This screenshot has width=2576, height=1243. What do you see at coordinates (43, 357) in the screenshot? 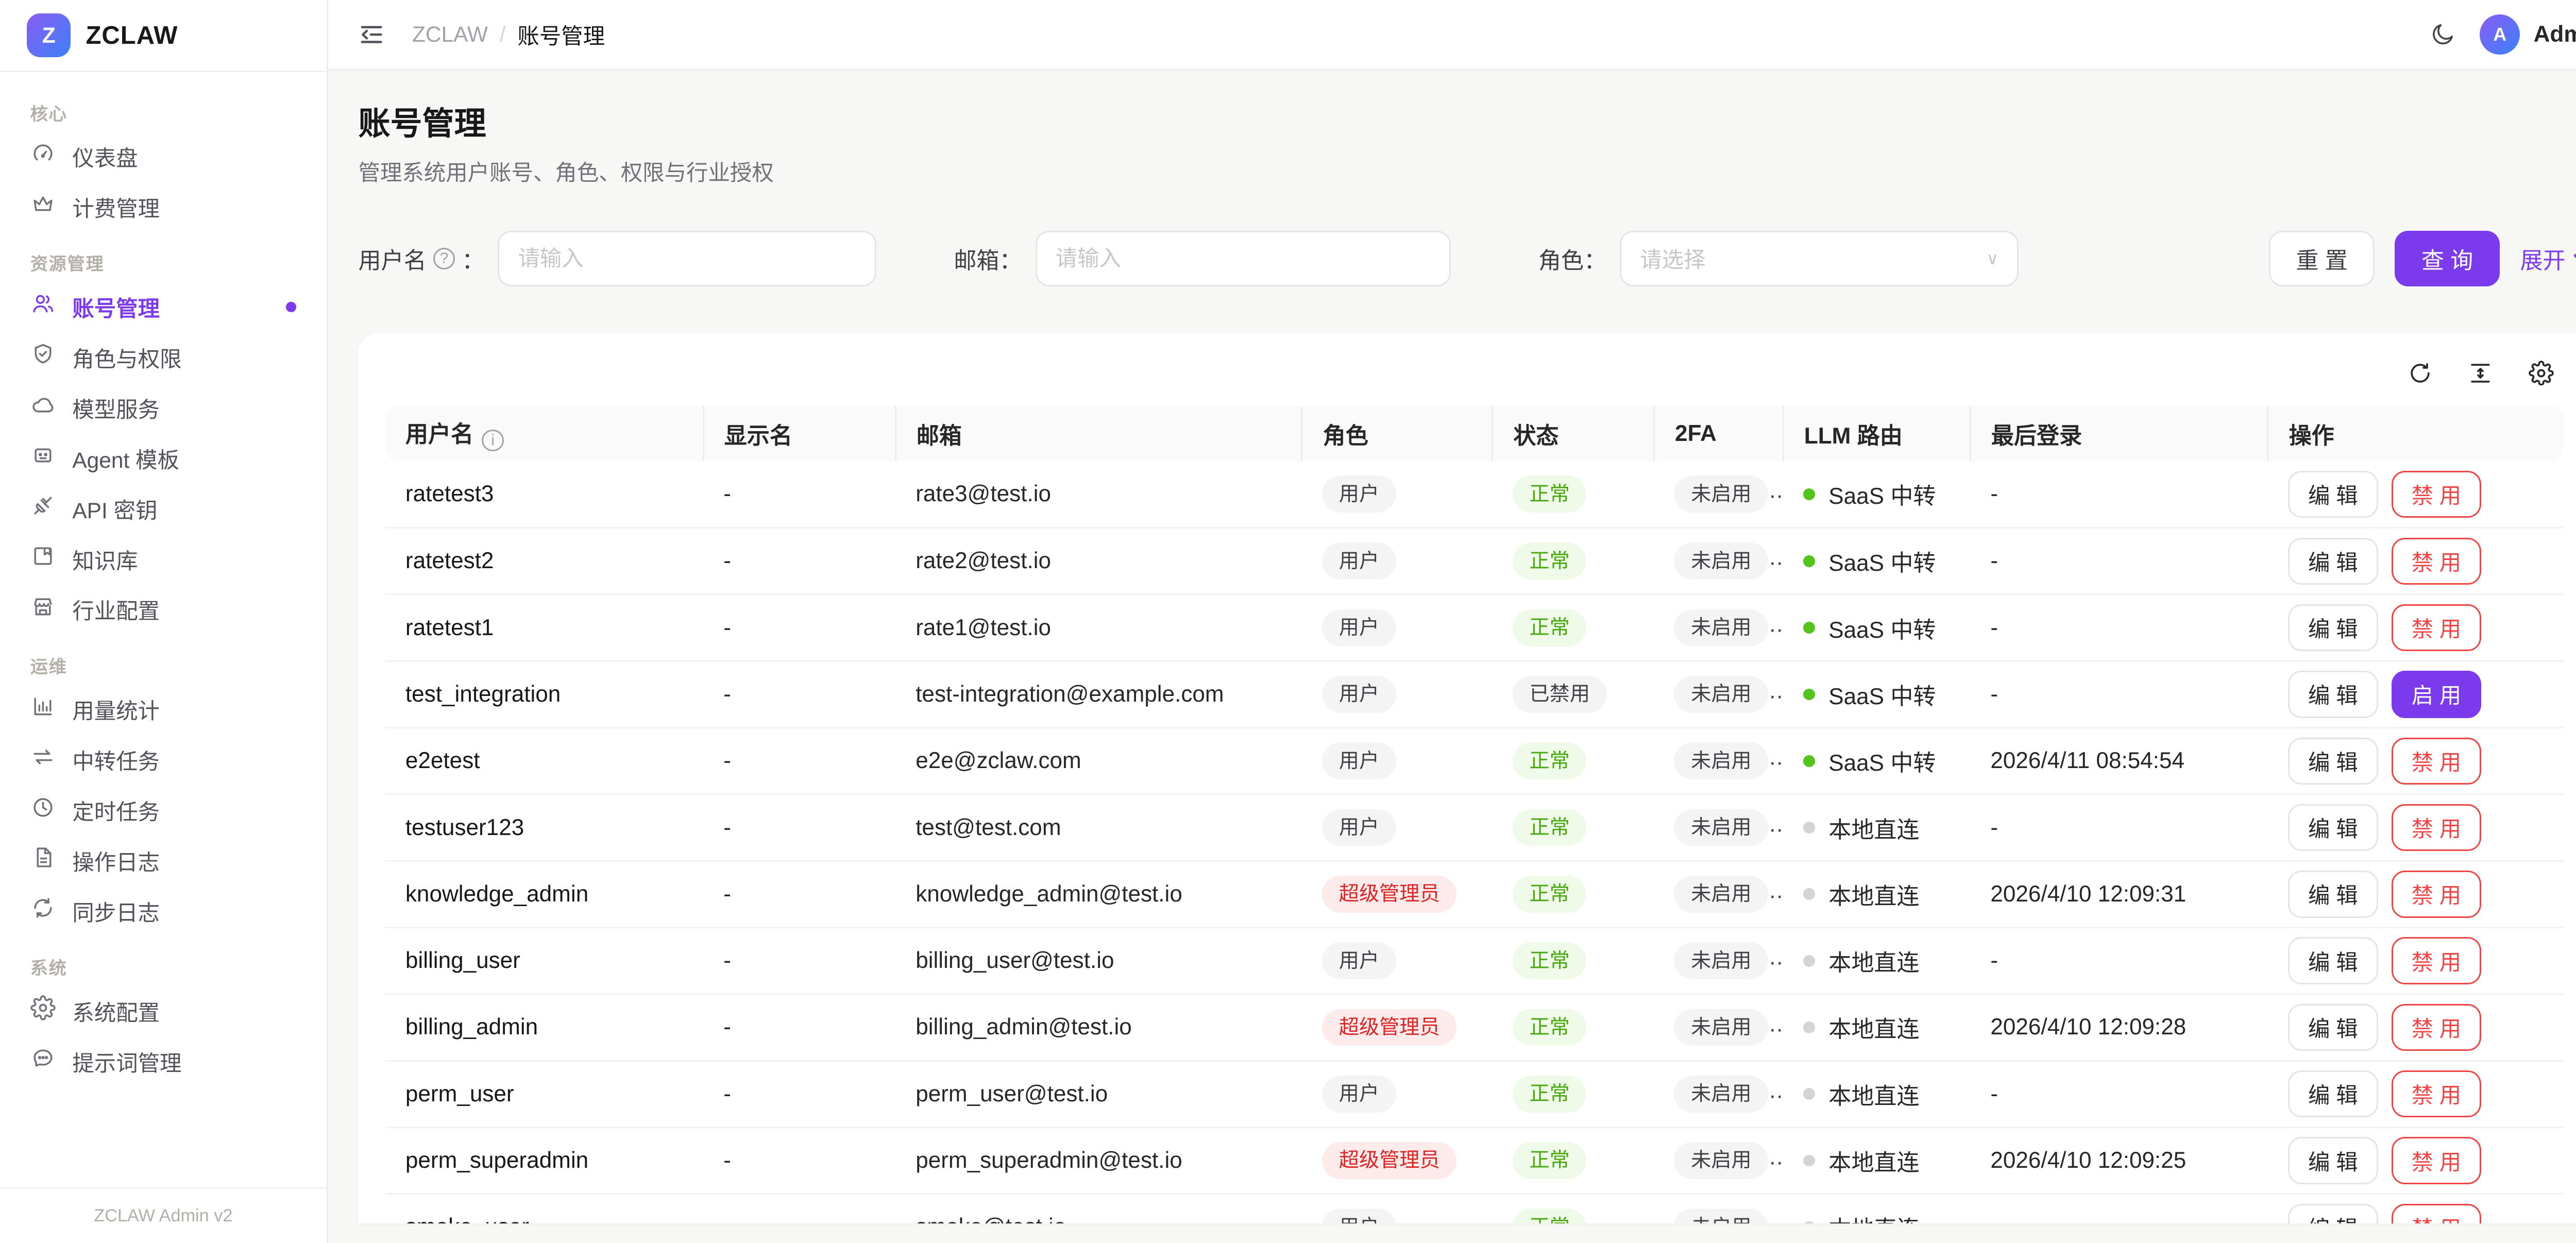
I see `shield-icon` at bounding box center [43, 357].